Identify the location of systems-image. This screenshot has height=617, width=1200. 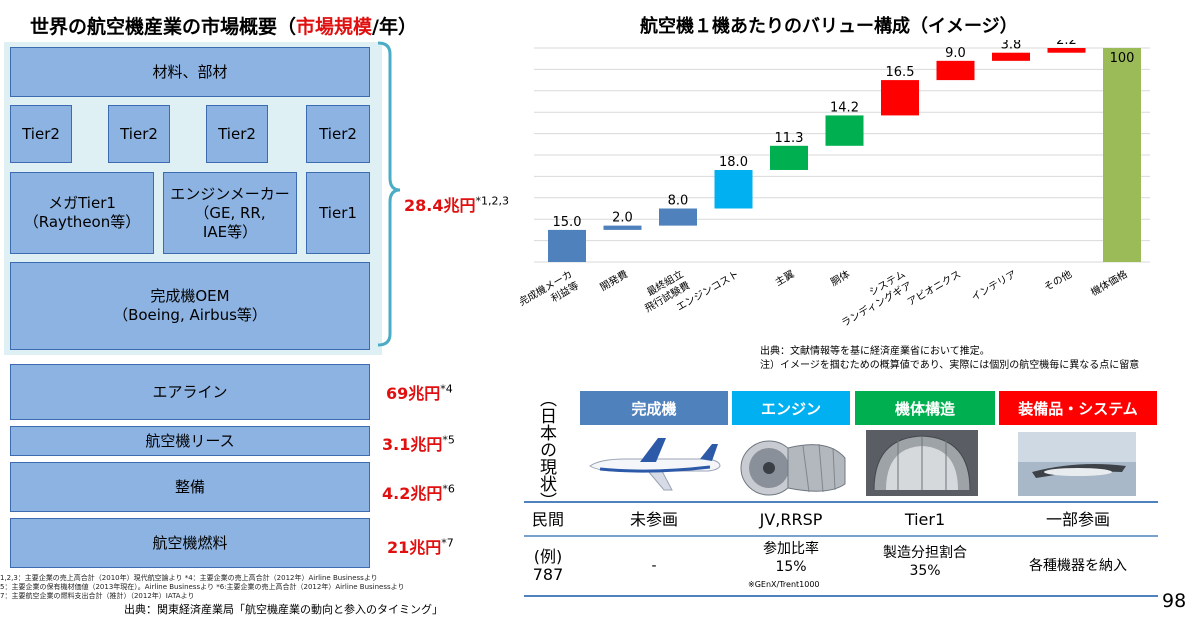
(1077, 464).